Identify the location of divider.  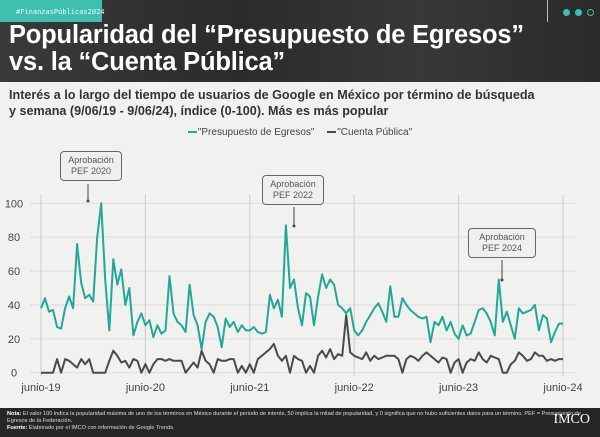
(547, 11).